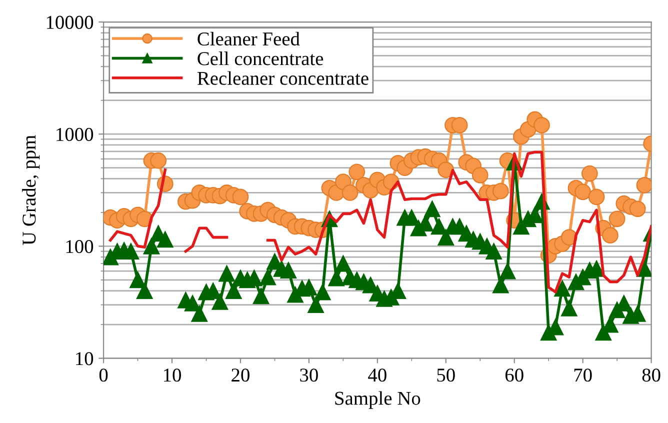 The width and height of the screenshot is (668, 423). Describe the element at coordinates (583, 375) in the screenshot. I see `x-tick-label: 70` at that location.